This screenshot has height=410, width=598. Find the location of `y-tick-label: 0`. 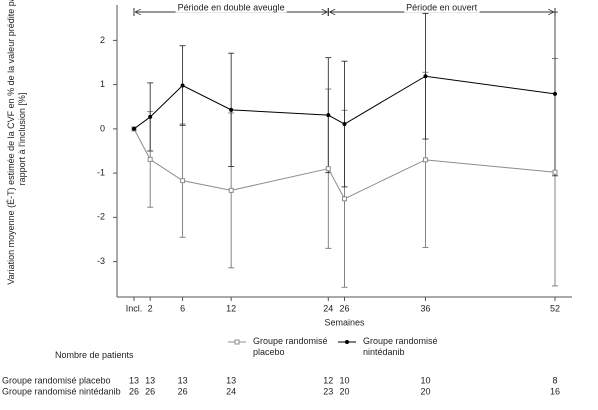

y-tick-label: 0 is located at coordinates (102, 128).